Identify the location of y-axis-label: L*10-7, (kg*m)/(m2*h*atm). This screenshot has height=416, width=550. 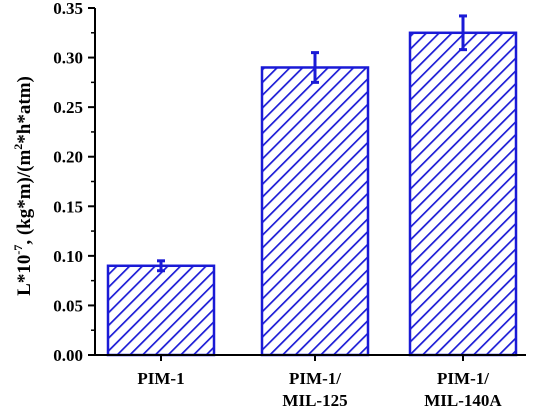
(23, 186).